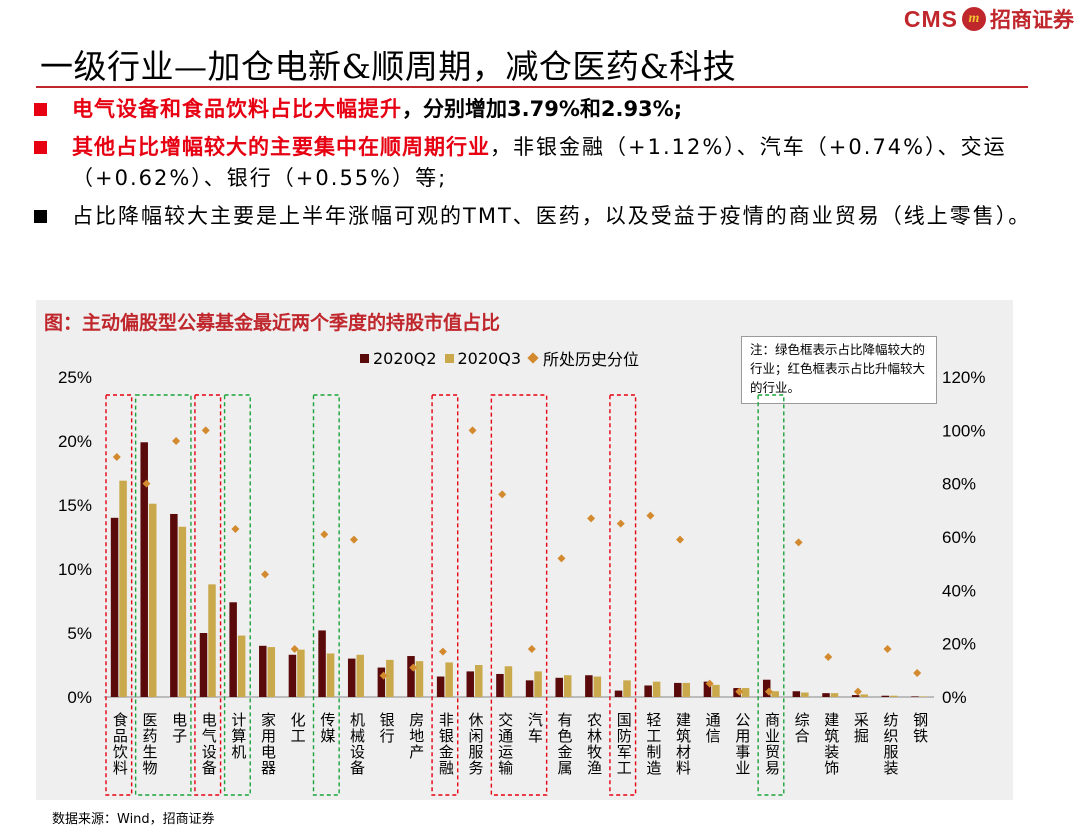 This screenshot has height=833, width=1080. What do you see at coordinates (179, 728) in the screenshot?
I see `x-category-label: 电子` at bounding box center [179, 728].